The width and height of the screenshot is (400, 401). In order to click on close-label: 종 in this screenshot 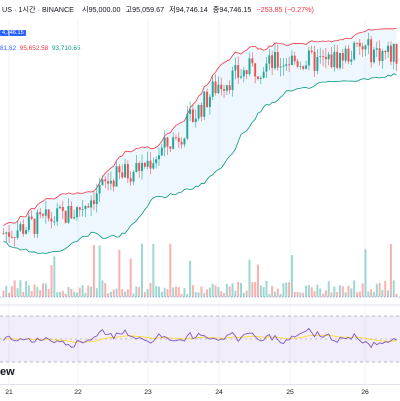, I will do `click(216, 9)`.